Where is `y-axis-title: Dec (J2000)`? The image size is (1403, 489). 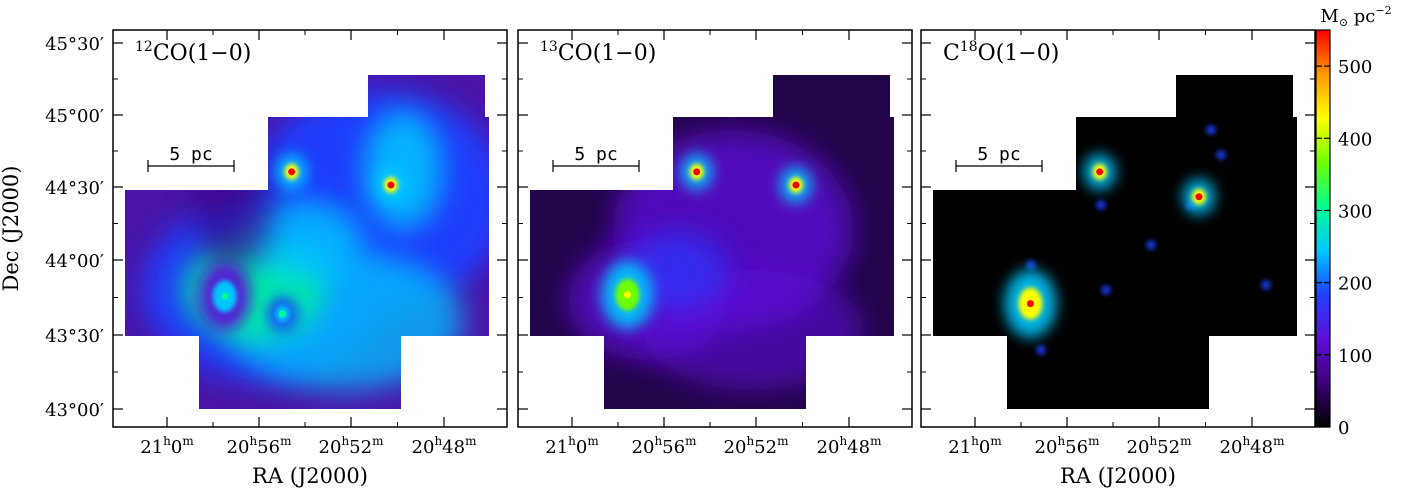
y-axis-title: Dec (J2000) is located at coordinates (11, 229).